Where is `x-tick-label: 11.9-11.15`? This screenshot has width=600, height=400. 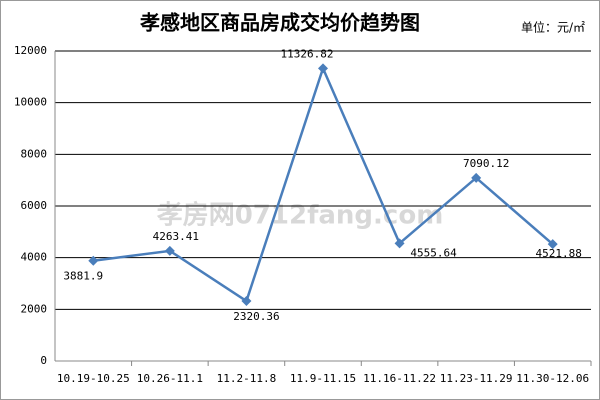
x-tick-label: 11.9-11.15 is located at coordinates (323, 378).